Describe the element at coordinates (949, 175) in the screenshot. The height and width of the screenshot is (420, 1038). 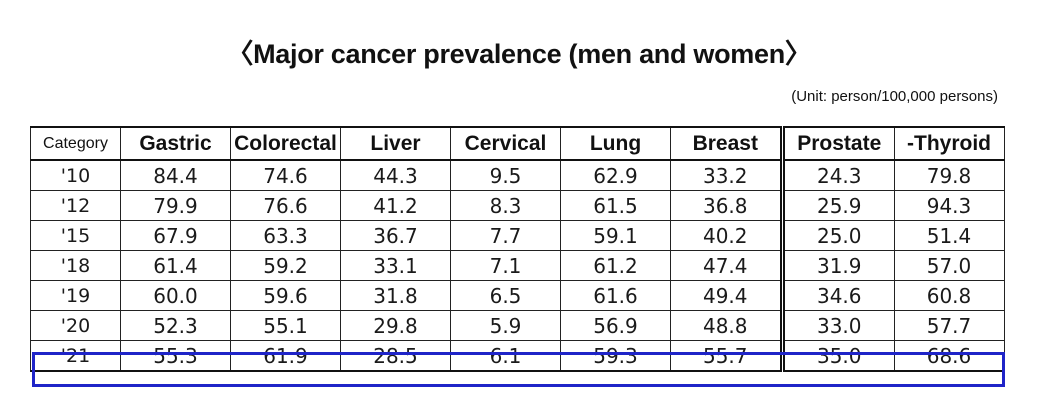
I see `table-cell: 79.8` at that location.